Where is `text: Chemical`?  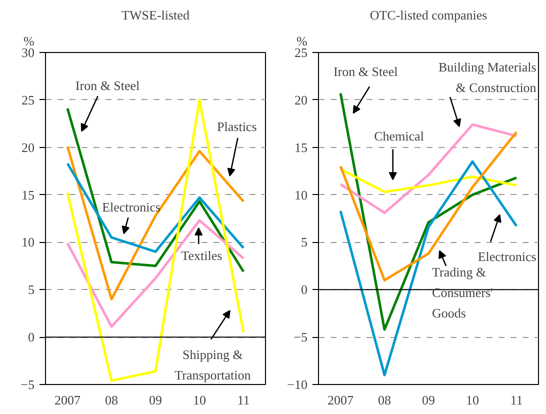
text: Chemical is located at coordinates (399, 136).